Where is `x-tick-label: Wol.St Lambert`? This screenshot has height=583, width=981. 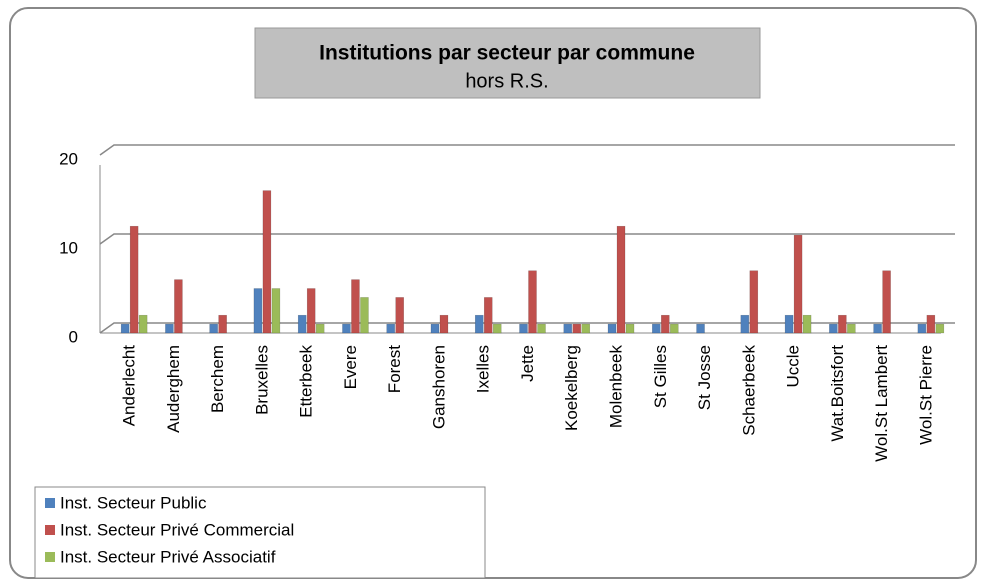
x-tick-label: Wol.St Lambert is located at coordinates (881, 403).